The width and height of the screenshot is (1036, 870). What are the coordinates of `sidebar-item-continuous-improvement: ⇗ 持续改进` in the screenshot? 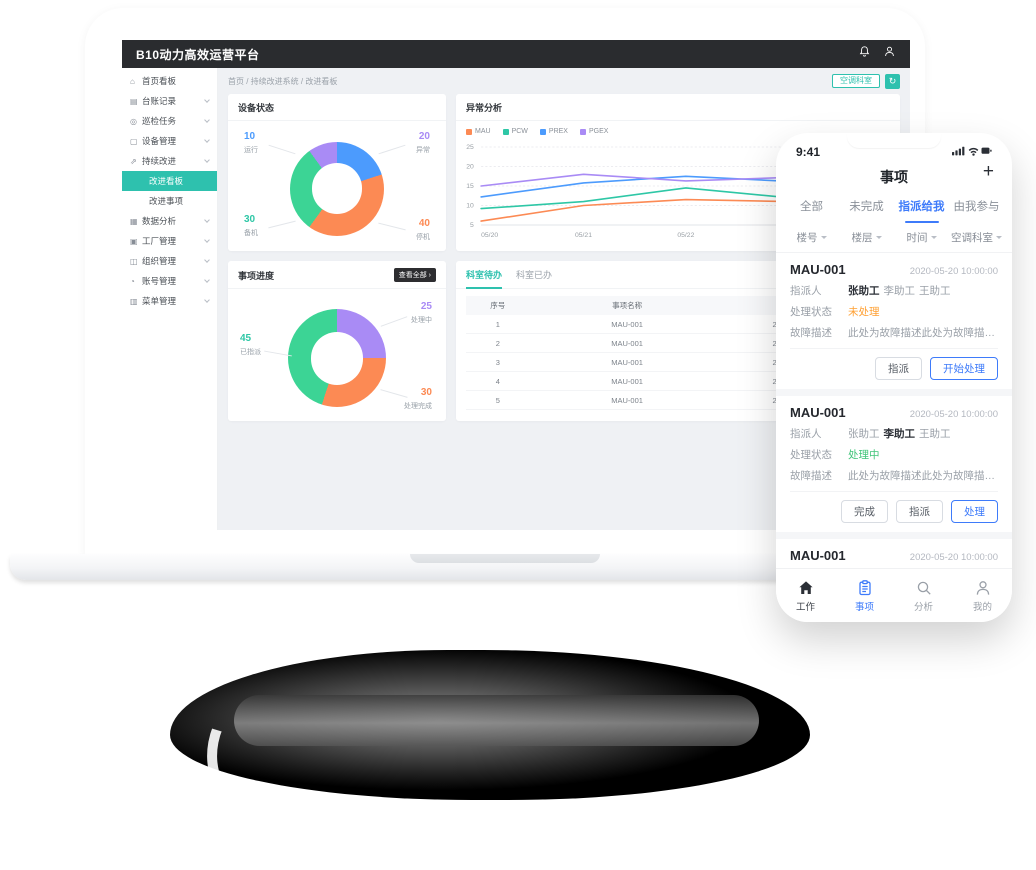 It's located at (169, 161).